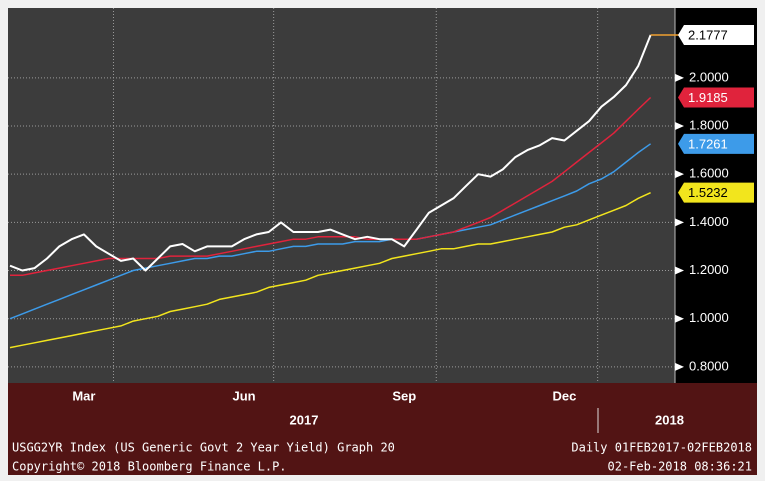 This screenshot has width=765, height=481. Describe the element at coordinates (304, 419) in the screenshot. I see `year-label: 2017` at that location.